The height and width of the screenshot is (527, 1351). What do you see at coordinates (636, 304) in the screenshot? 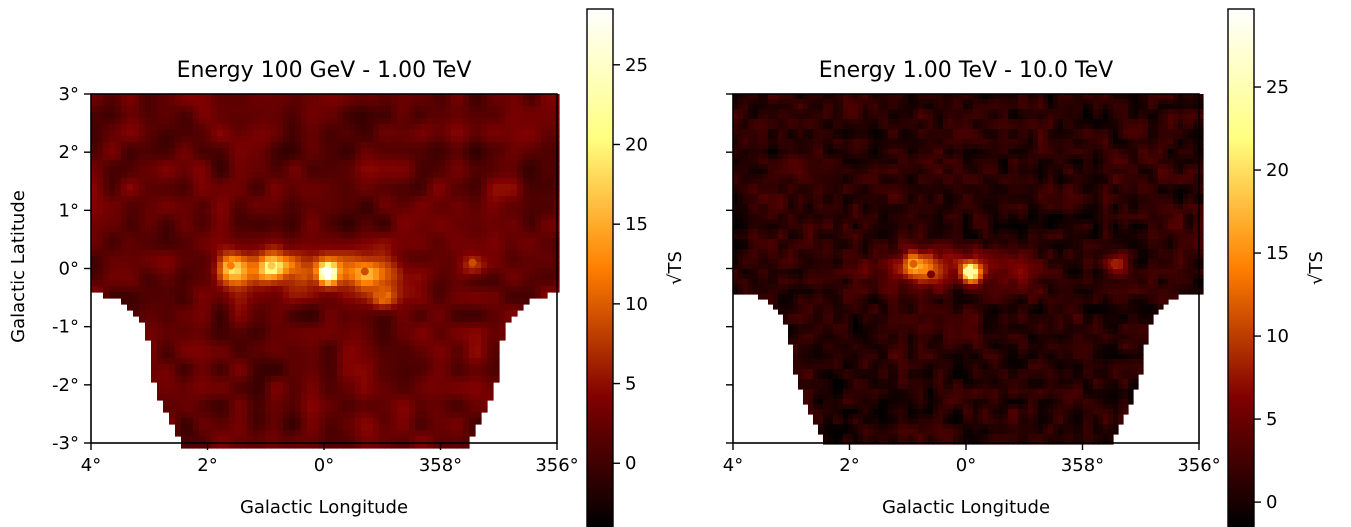
I see `colorbar-tick-label: 10` at bounding box center [636, 304].